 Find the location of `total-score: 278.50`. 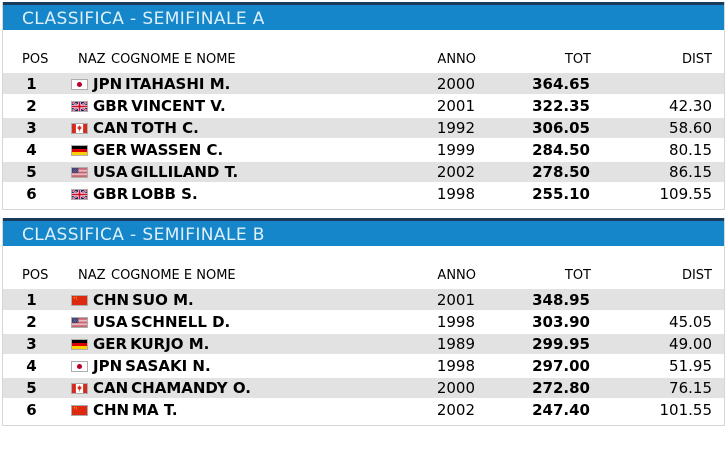

total-score: 278.50 is located at coordinates (533, 172).